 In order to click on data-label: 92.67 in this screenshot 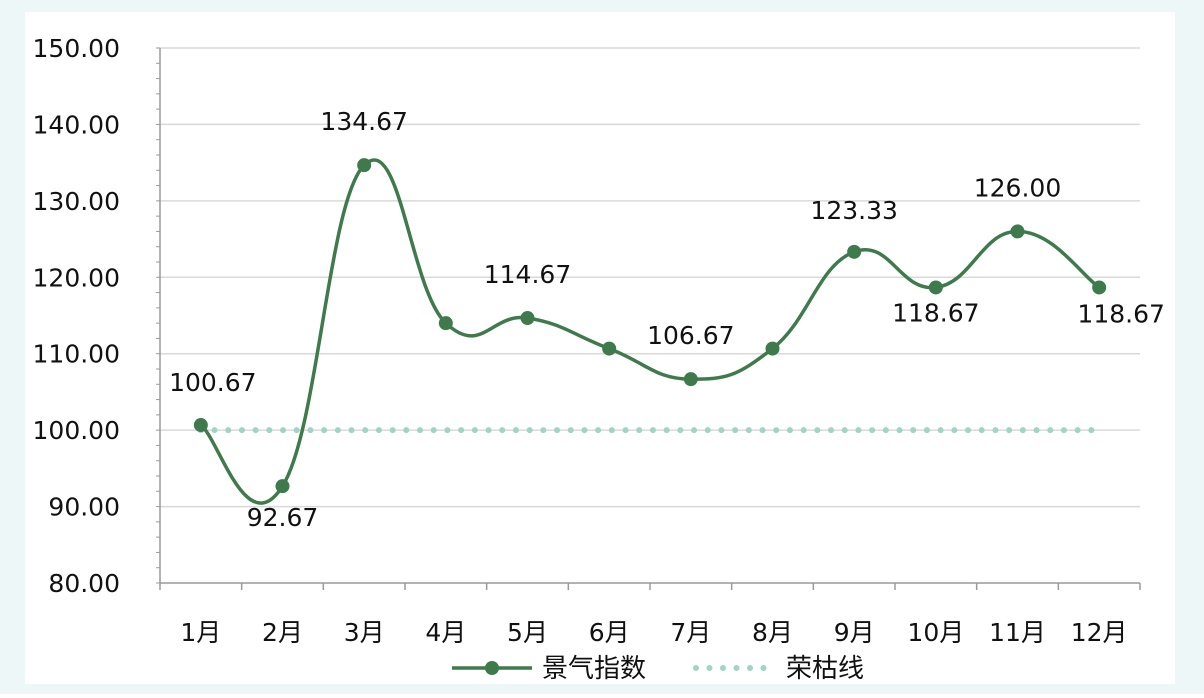, I will do `click(283, 517)`.